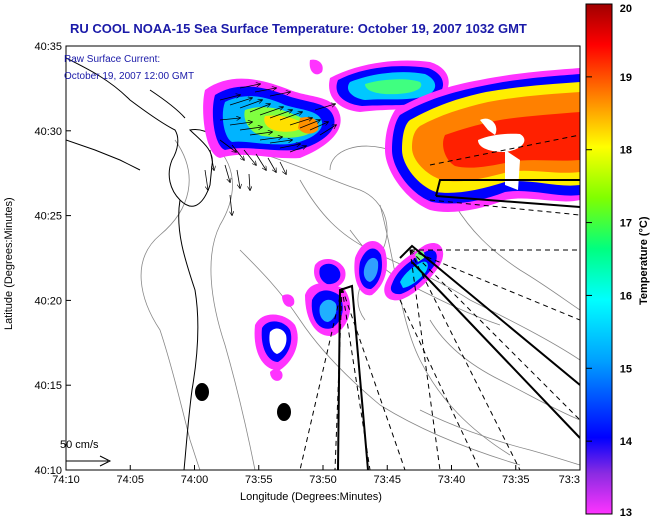 The width and height of the screenshot is (651, 518). What do you see at coordinates (387, 480) in the screenshot?
I see `x-tick-label: 73:45` at bounding box center [387, 480].